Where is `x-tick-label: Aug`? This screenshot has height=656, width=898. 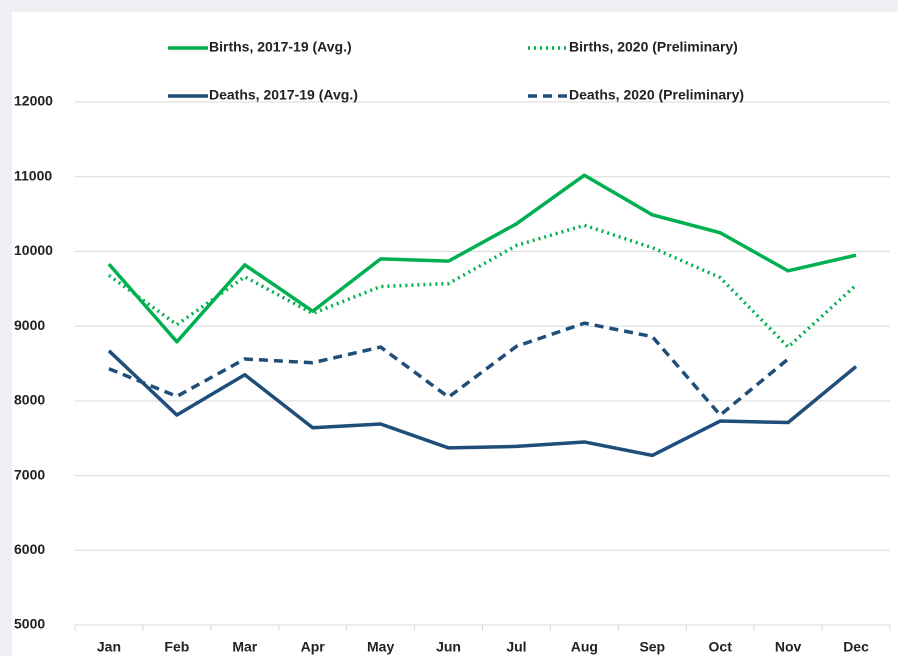
x-tick-label: Aug is located at coordinates (584, 647).